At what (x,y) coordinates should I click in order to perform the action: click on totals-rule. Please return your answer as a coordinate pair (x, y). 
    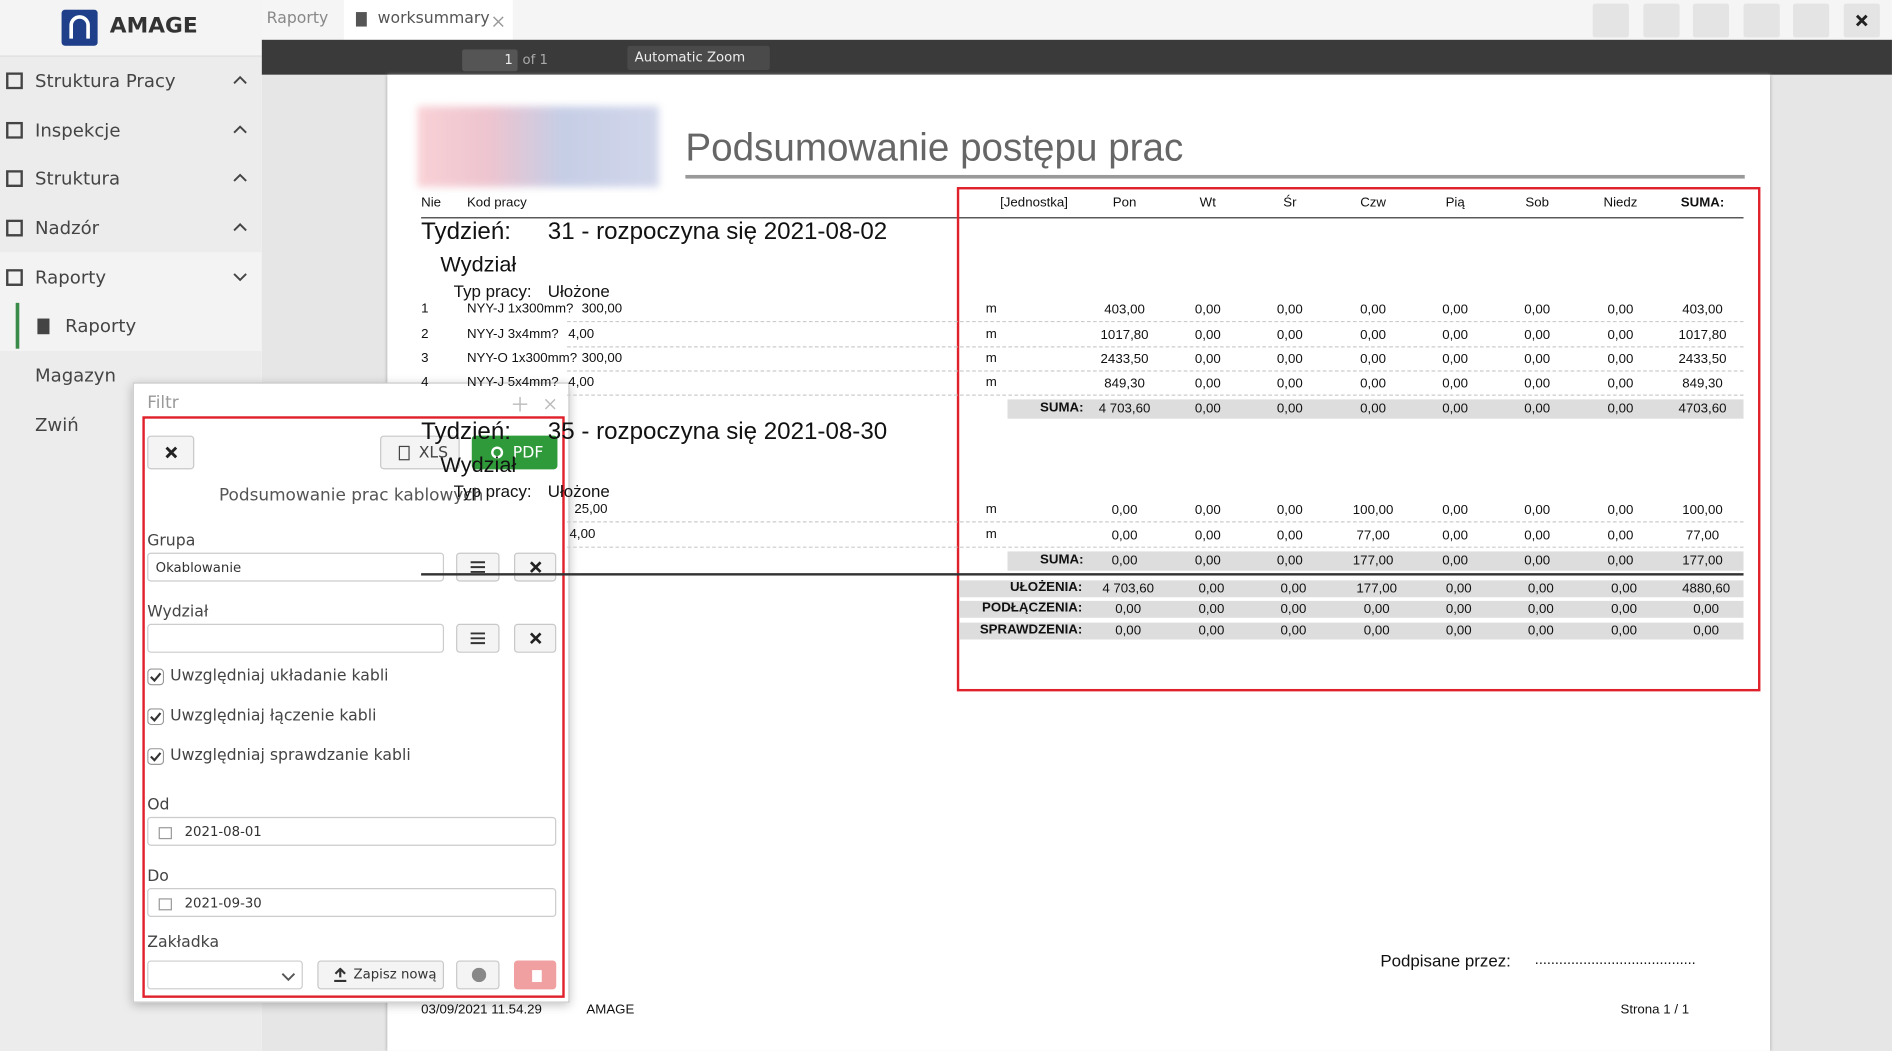
    Looking at the image, I should click on (1082, 574).